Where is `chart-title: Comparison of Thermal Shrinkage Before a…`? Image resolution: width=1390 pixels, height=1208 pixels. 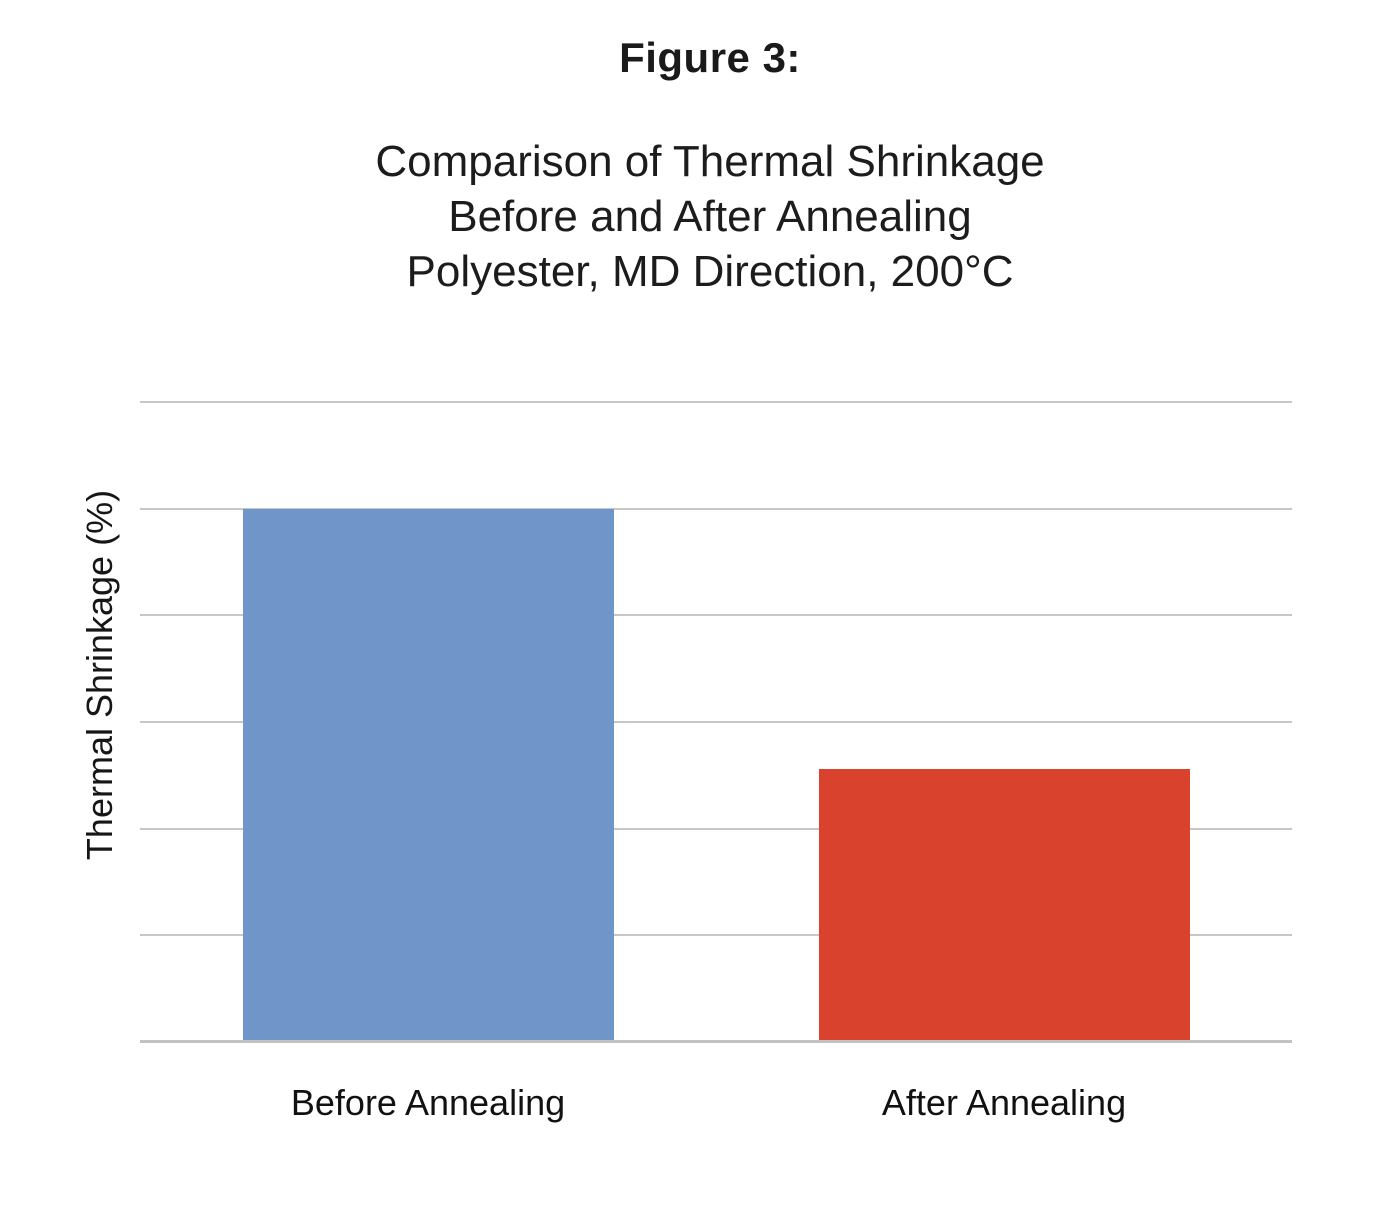
chart-title: Comparison of Thermal Shrinkage Before a… is located at coordinates (710, 216).